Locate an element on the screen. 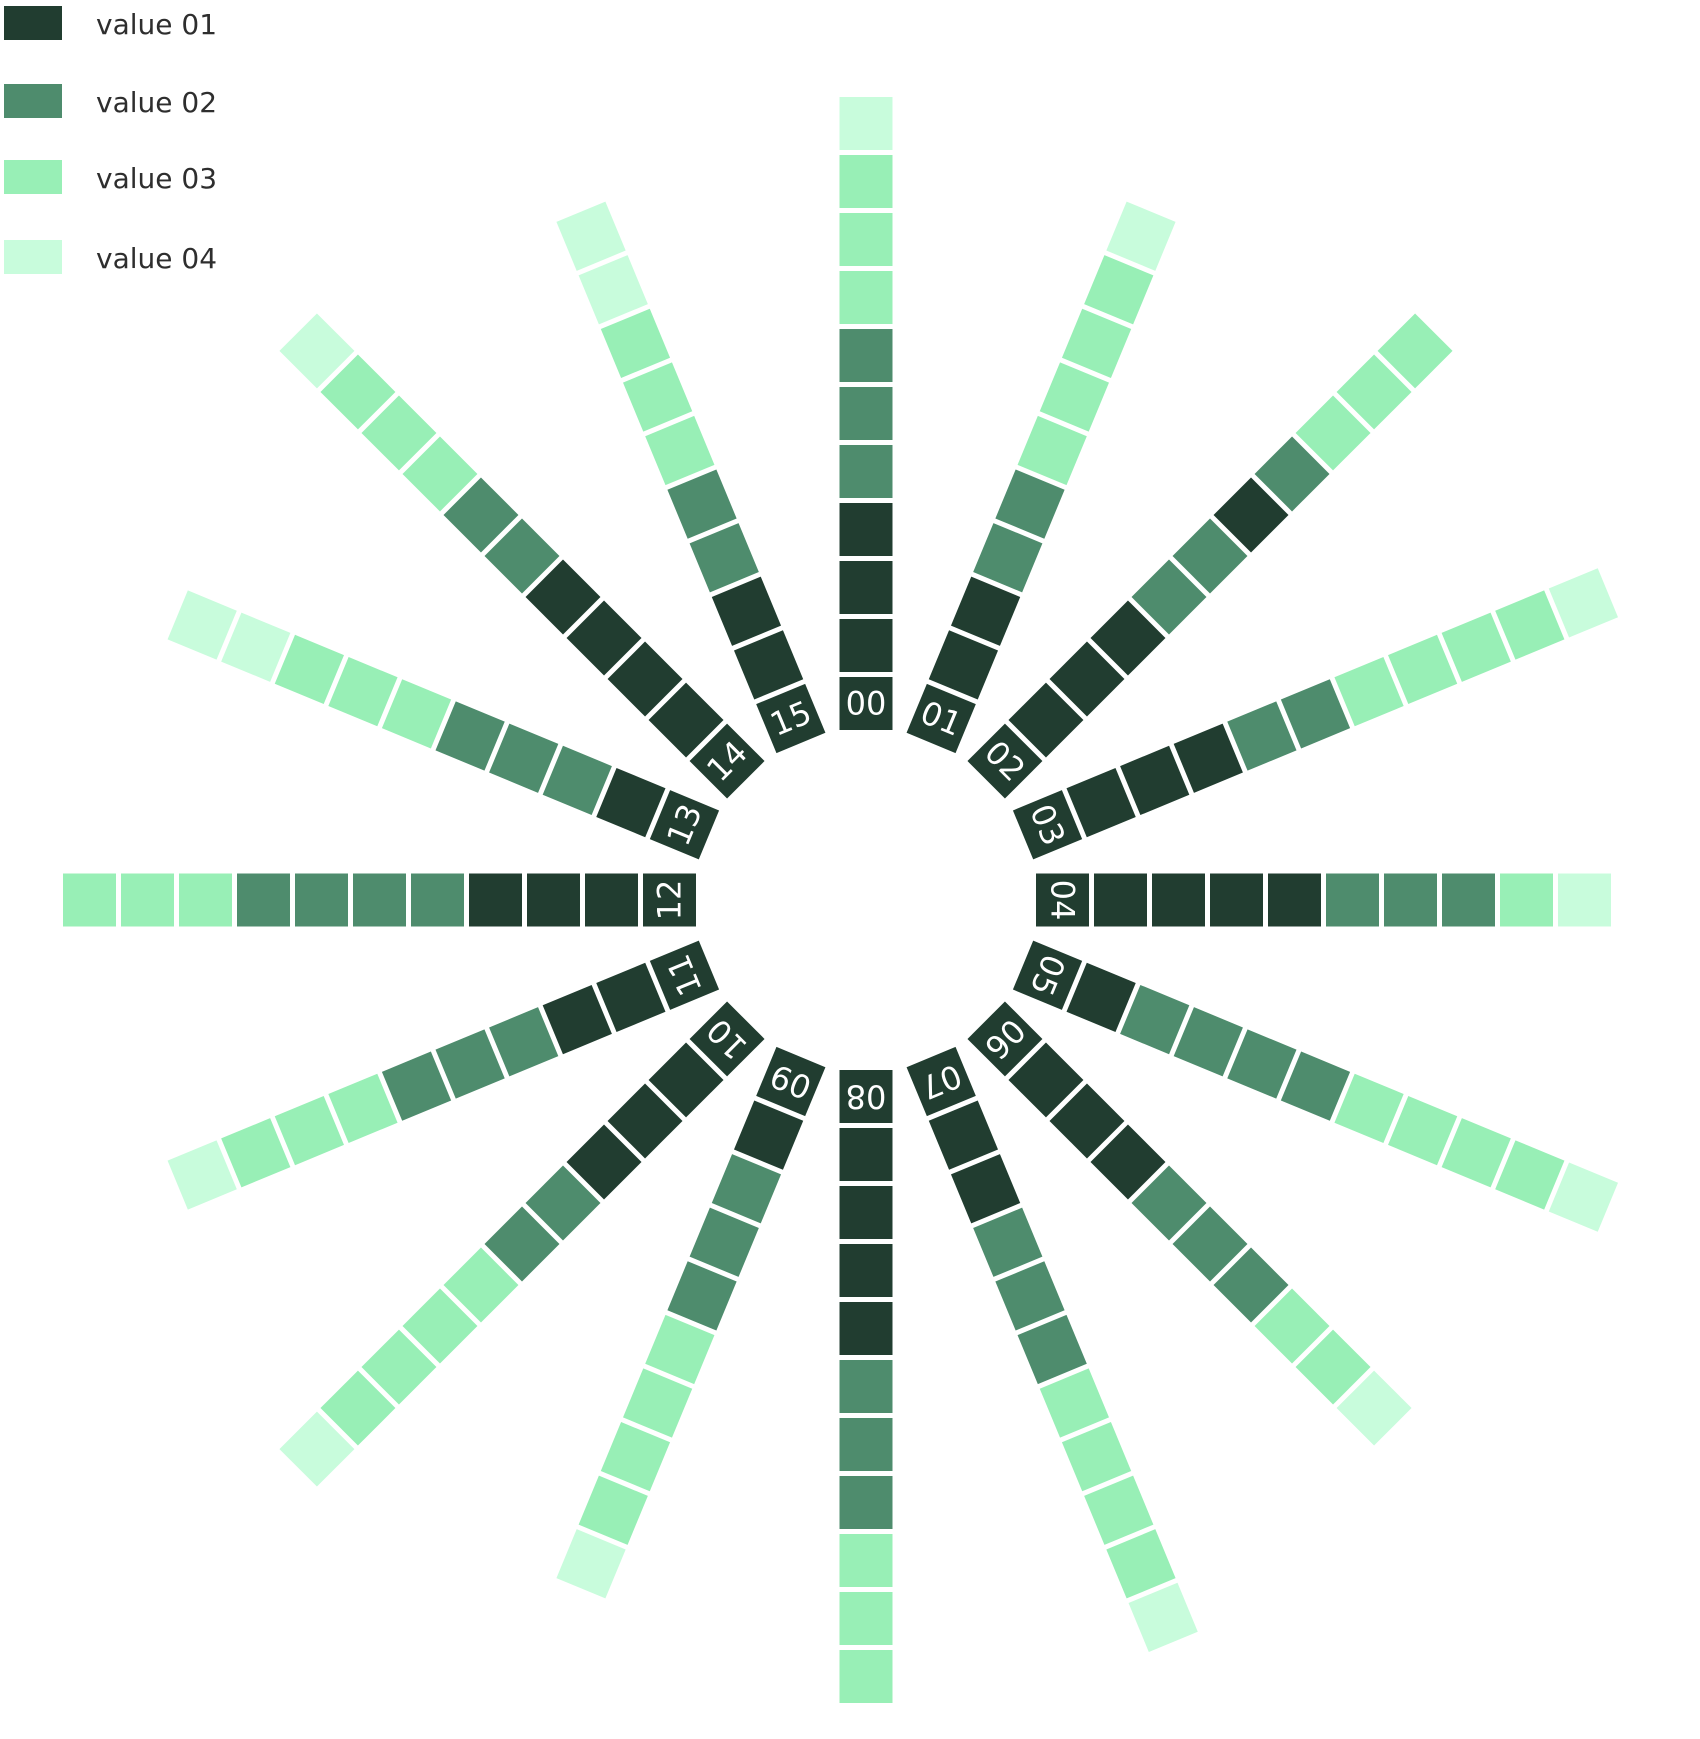  legend-item: value 01 is located at coordinates (130, 26).